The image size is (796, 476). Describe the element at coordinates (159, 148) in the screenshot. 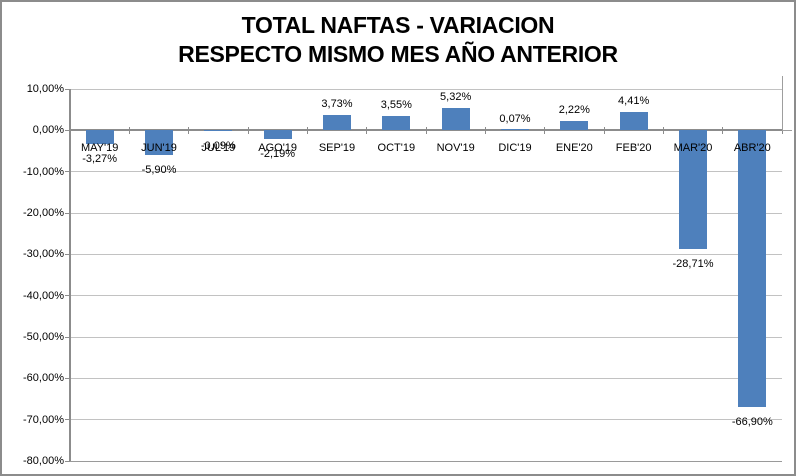

I see `category-label: JUN'19` at that location.